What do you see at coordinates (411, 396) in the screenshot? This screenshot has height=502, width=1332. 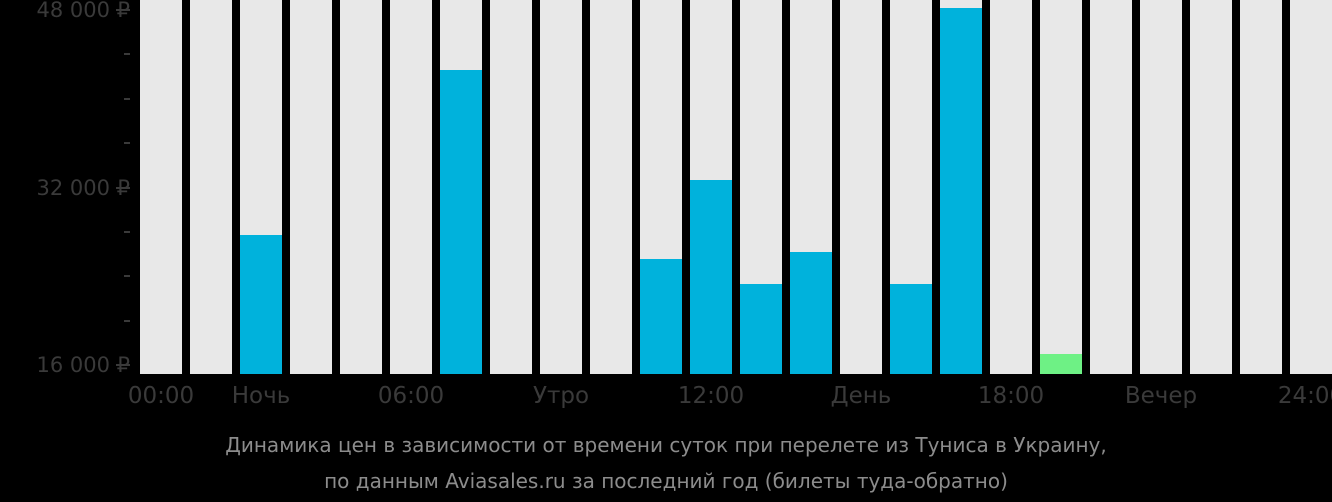 I see `x-tick-label: 06:00` at bounding box center [411, 396].